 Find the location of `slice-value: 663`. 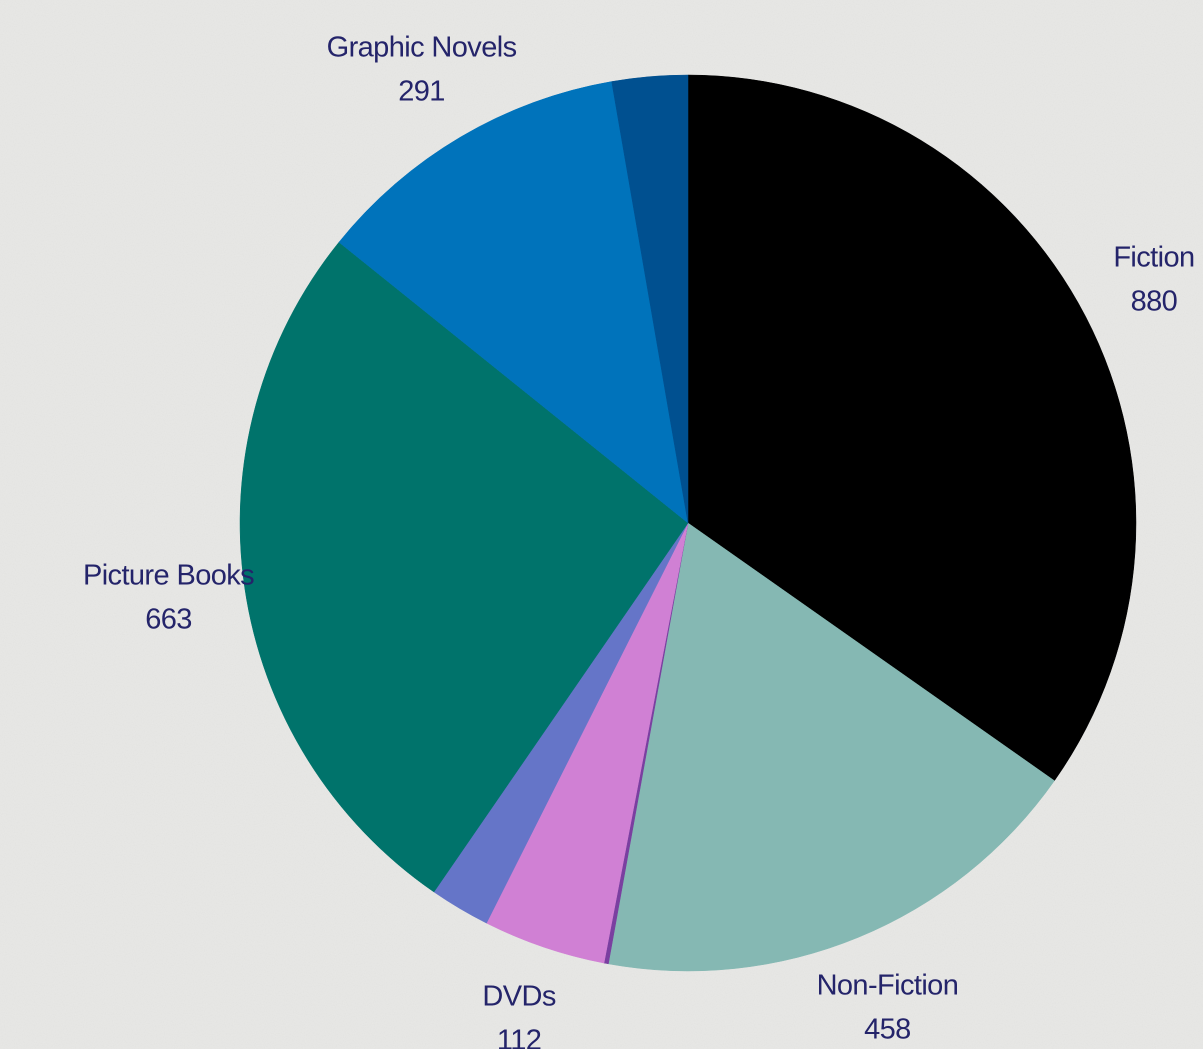

slice-value: 663 is located at coordinates (168, 620).